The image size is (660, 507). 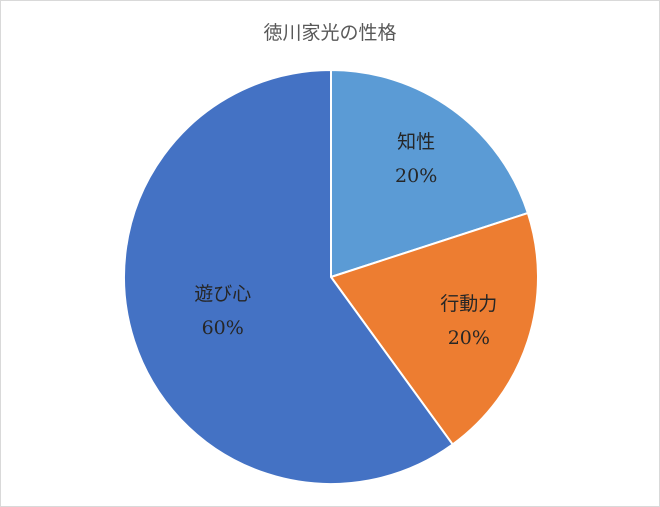 I want to click on chart-title: 徳川家光の性格, so click(x=329, y=33).